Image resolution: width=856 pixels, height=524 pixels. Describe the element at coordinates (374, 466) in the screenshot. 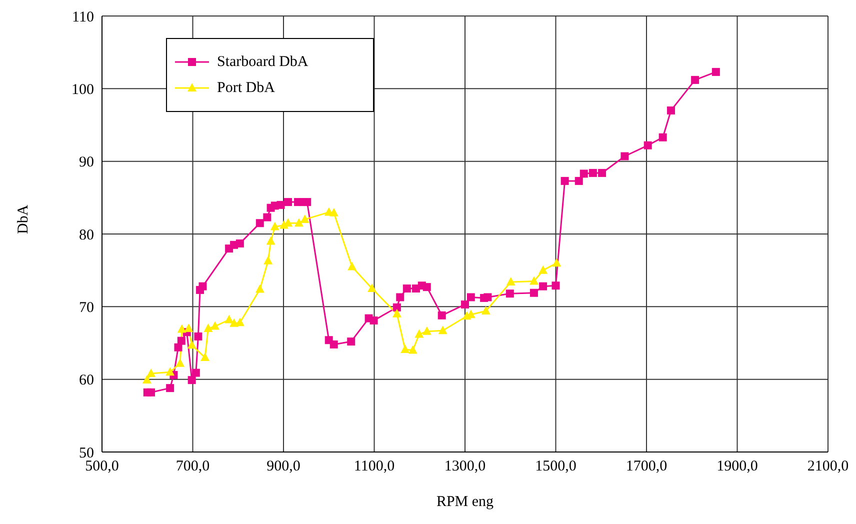

I see `x-tick-label: 1100,0` at that location.